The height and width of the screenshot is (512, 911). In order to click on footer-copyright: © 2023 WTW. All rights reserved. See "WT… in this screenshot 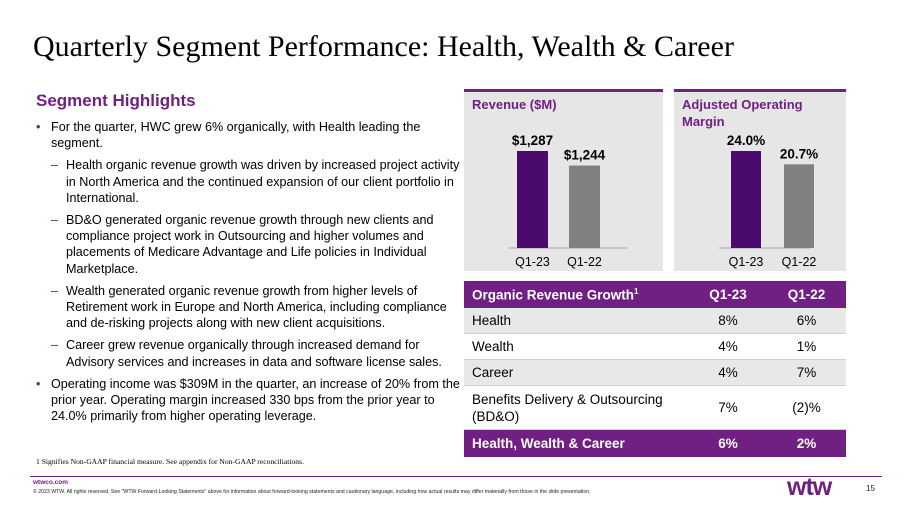, I will do `click(312, 492)`.